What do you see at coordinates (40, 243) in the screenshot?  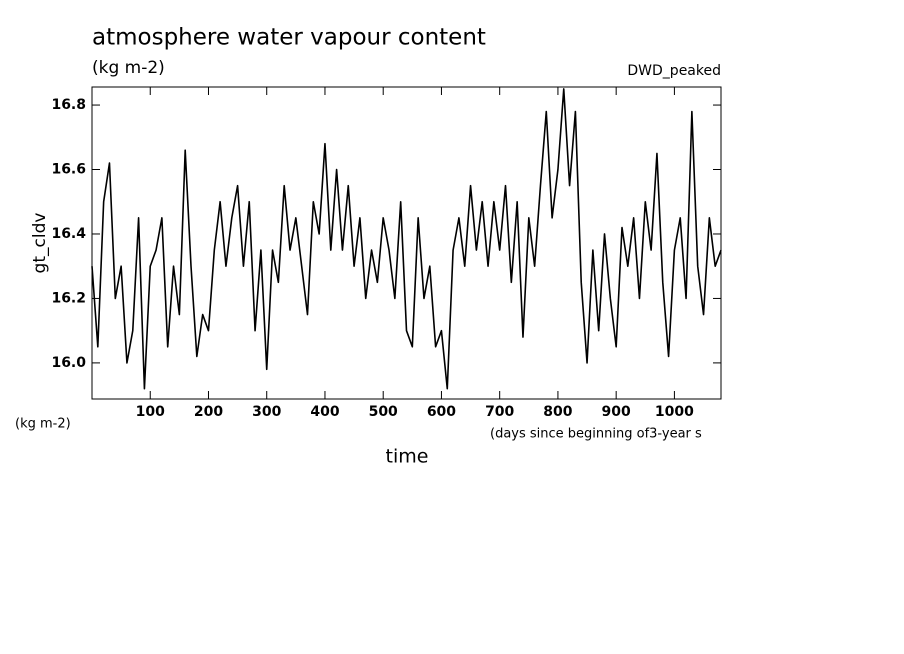 I see `y-label: gt_cldv` at bounding box center [40, 243].